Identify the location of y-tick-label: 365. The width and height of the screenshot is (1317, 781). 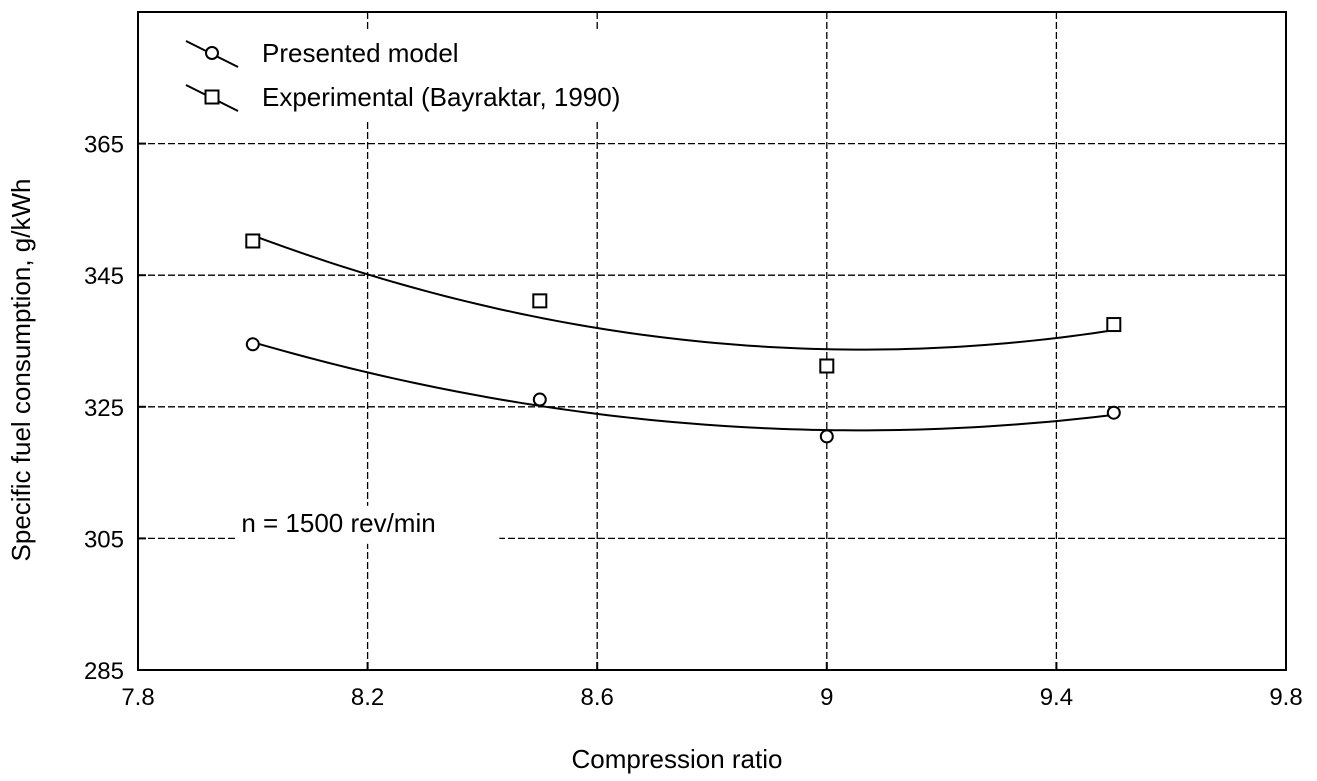
(104, 145).